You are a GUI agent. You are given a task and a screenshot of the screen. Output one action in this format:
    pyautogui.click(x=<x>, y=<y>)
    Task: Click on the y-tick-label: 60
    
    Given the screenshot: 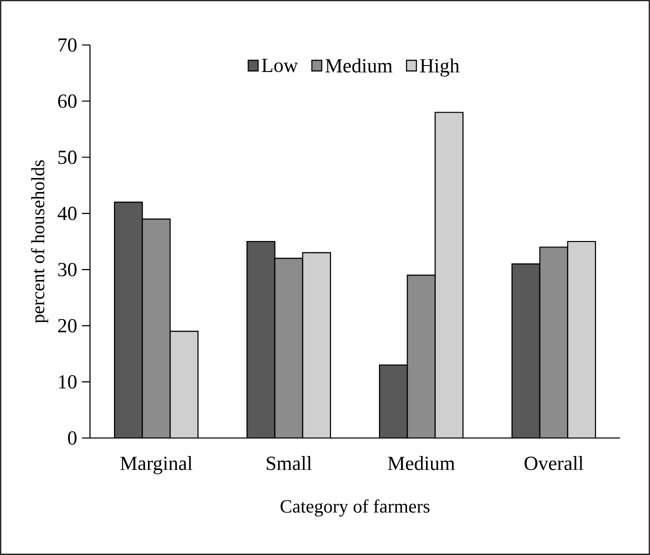 What is the action you would take?
    pyautogui.click(x=67, y=101)
    